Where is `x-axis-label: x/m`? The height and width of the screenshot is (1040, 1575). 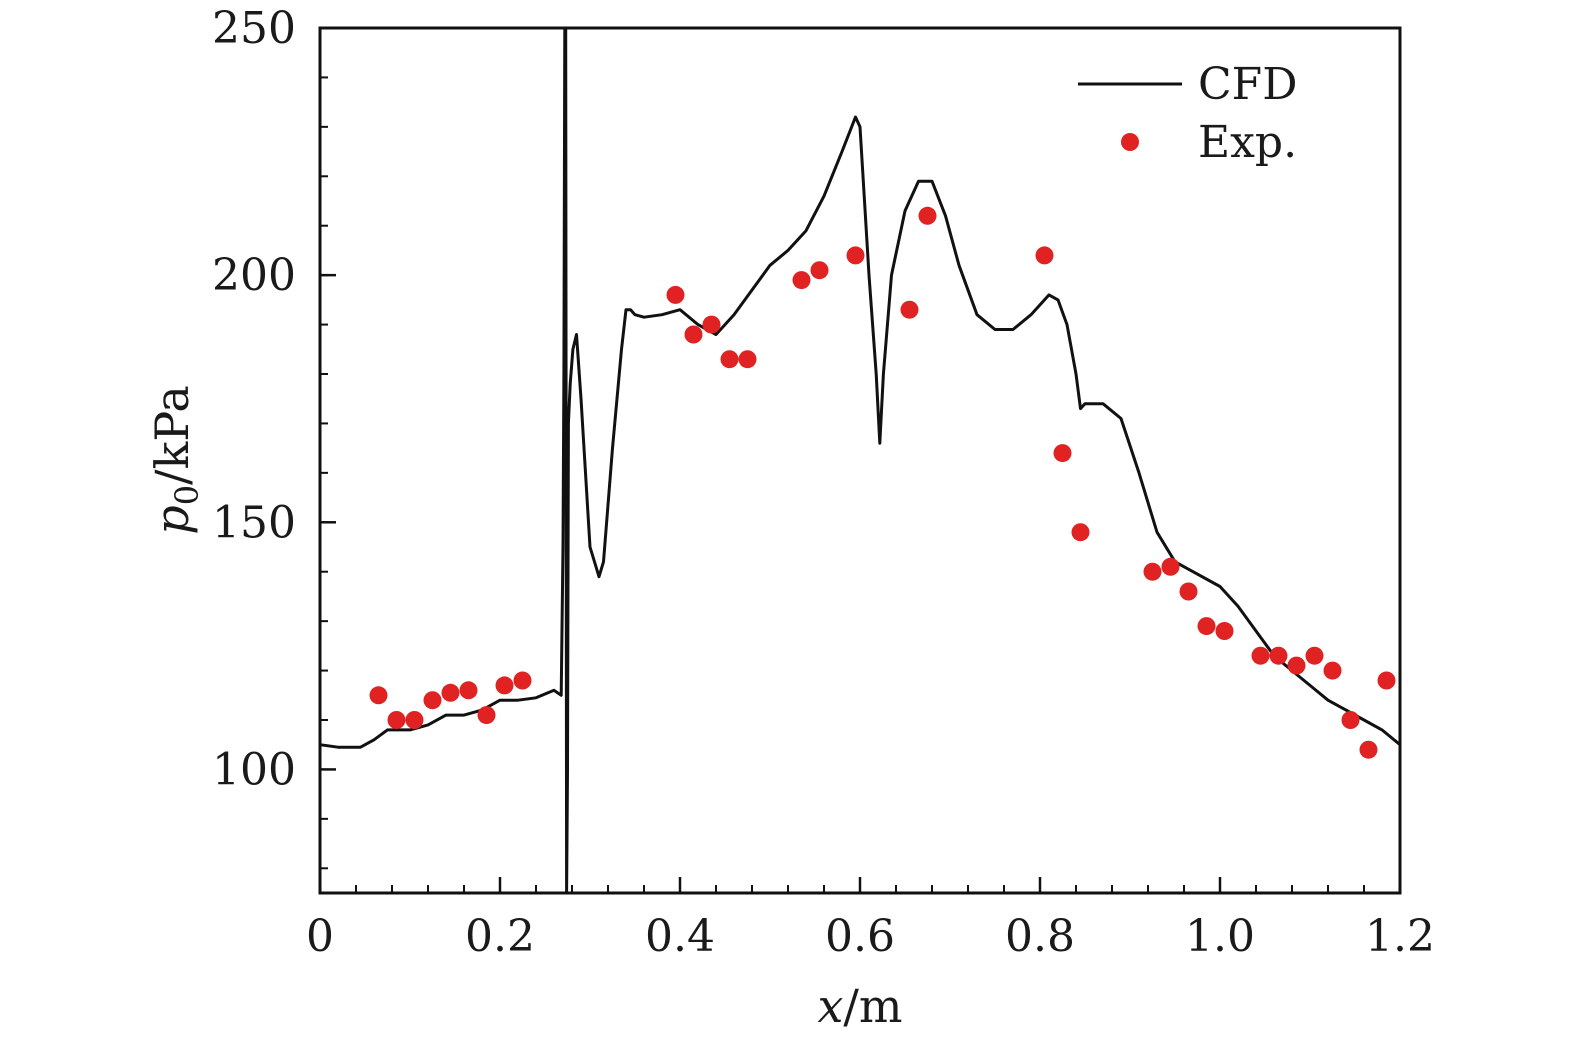
x-axis-label: x/m is located at coordinates (859, 1006).